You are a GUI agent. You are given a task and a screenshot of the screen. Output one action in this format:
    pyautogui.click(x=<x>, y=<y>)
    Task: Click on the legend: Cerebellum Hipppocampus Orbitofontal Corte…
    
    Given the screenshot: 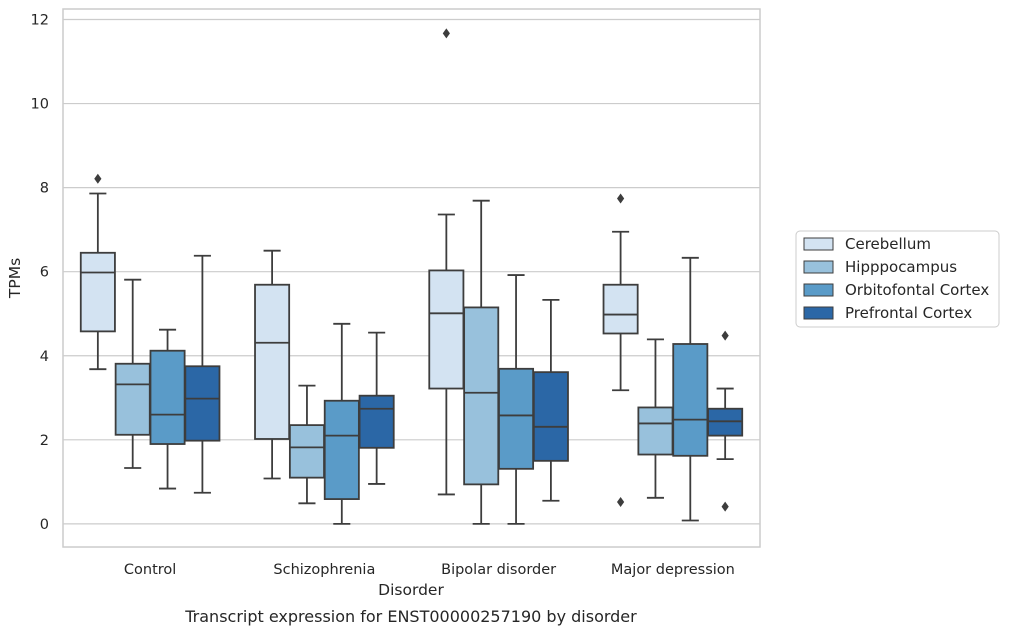 What is the action you would take?
    pyautogui.click(x=897, y=279)
    